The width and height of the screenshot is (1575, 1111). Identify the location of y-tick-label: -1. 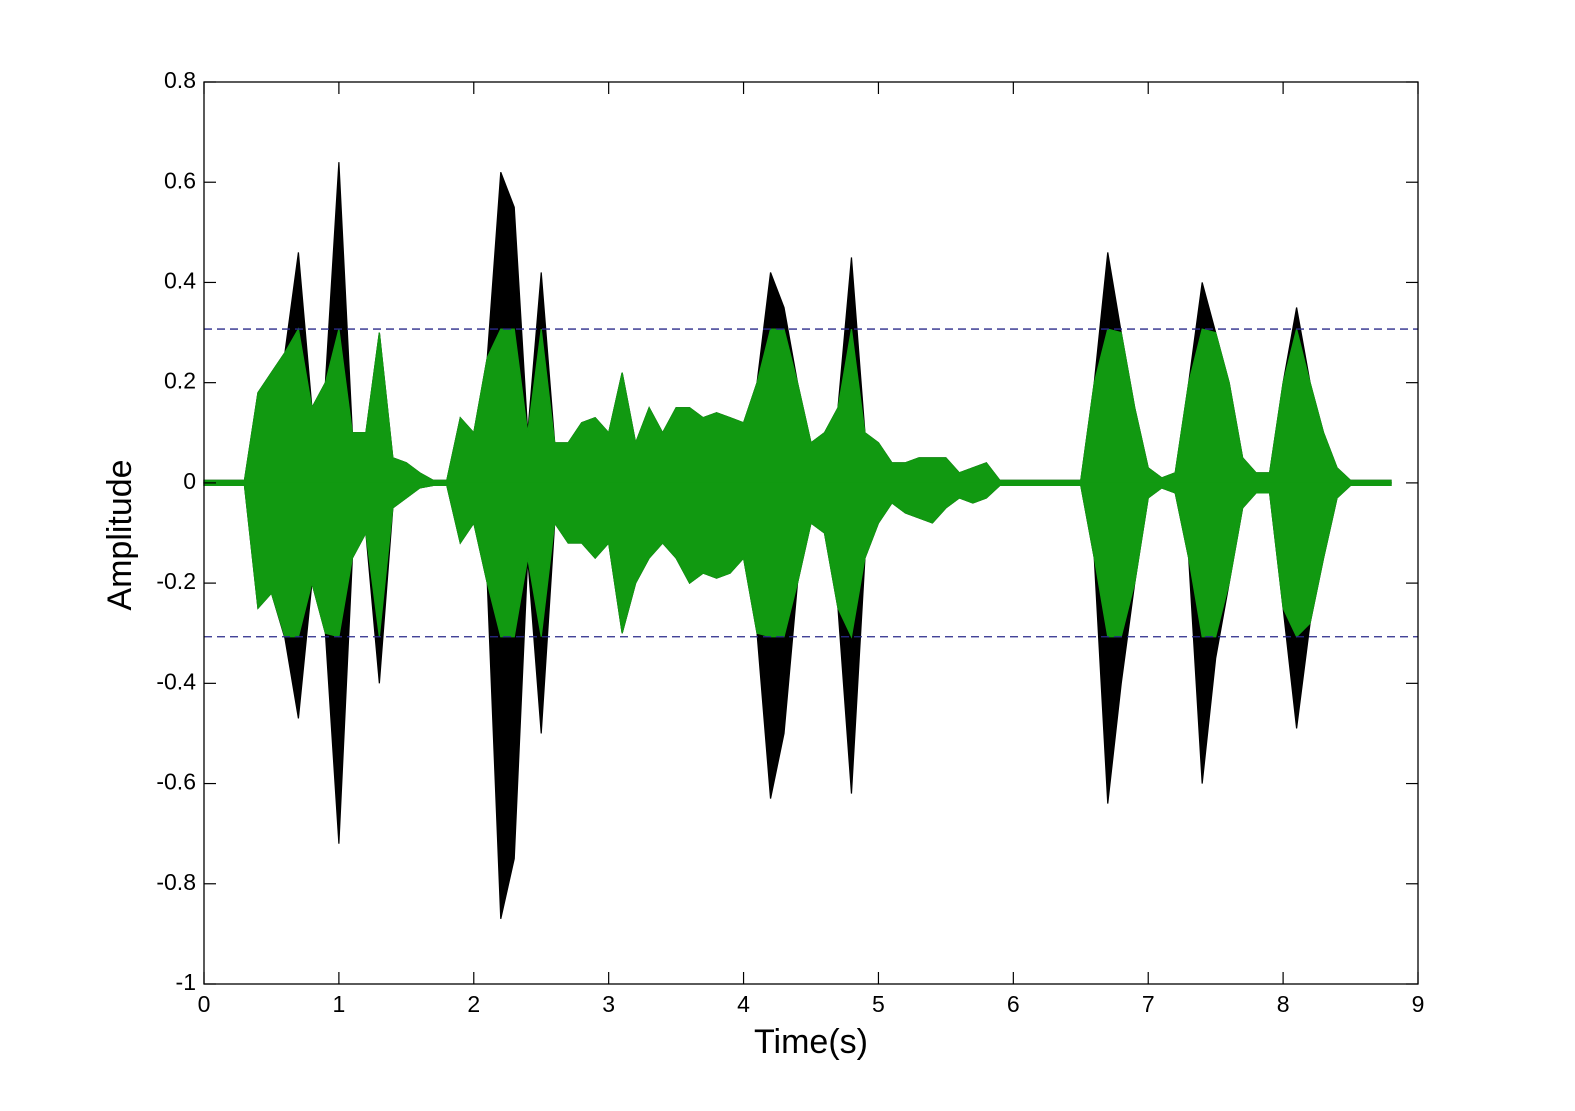
(186, 982).